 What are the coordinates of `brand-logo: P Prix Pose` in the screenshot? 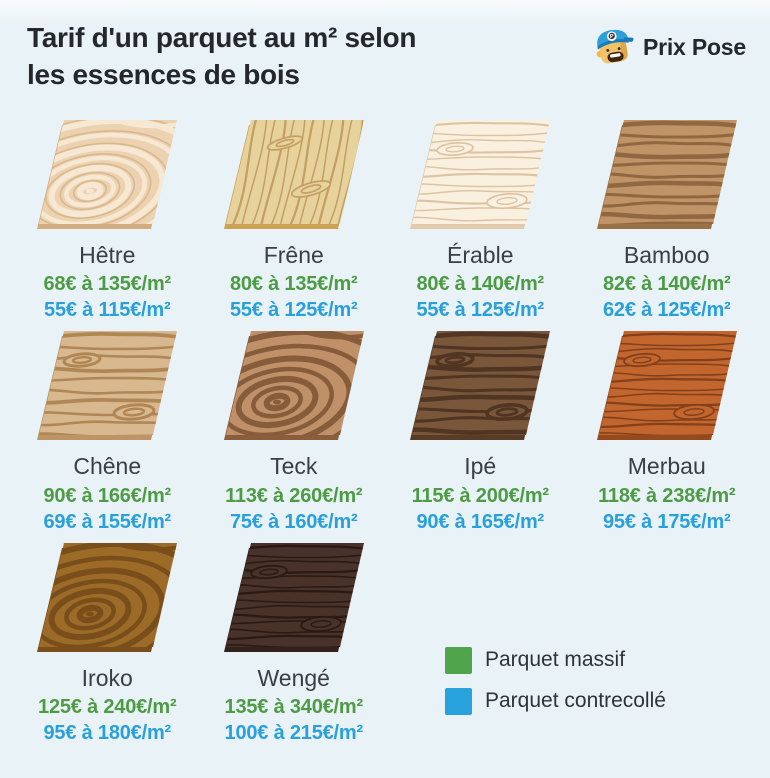 It's located at (669, 47).